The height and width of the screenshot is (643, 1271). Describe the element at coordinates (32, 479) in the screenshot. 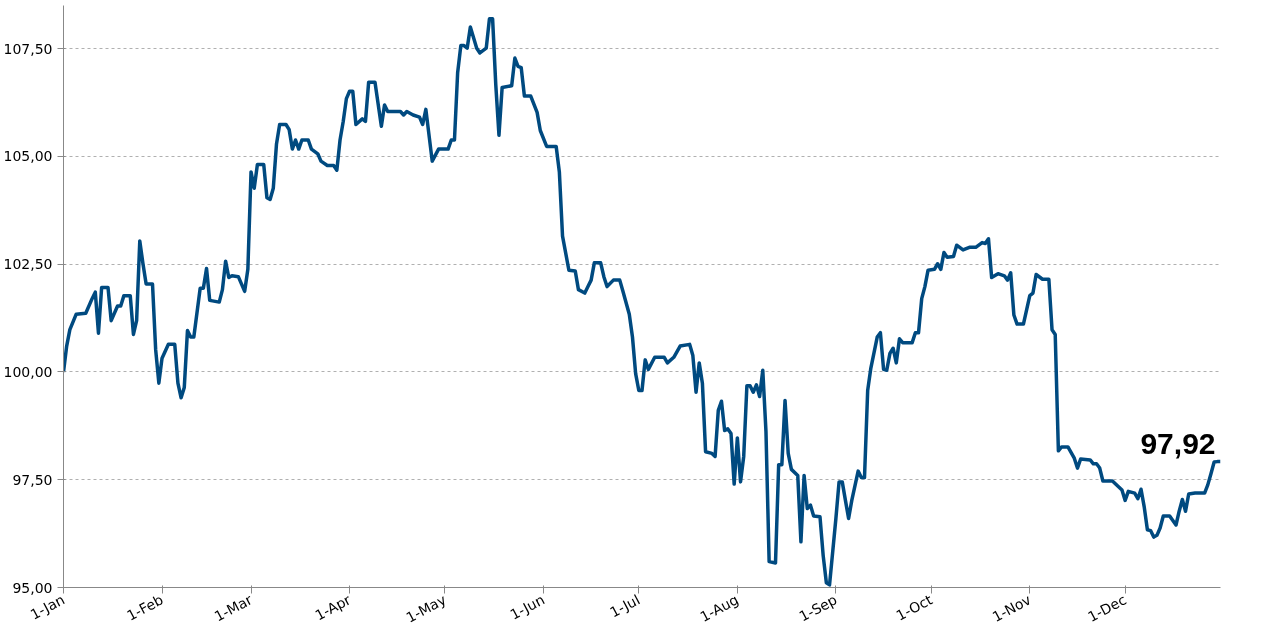

I see `y-tick-label: 97,50` at that location.